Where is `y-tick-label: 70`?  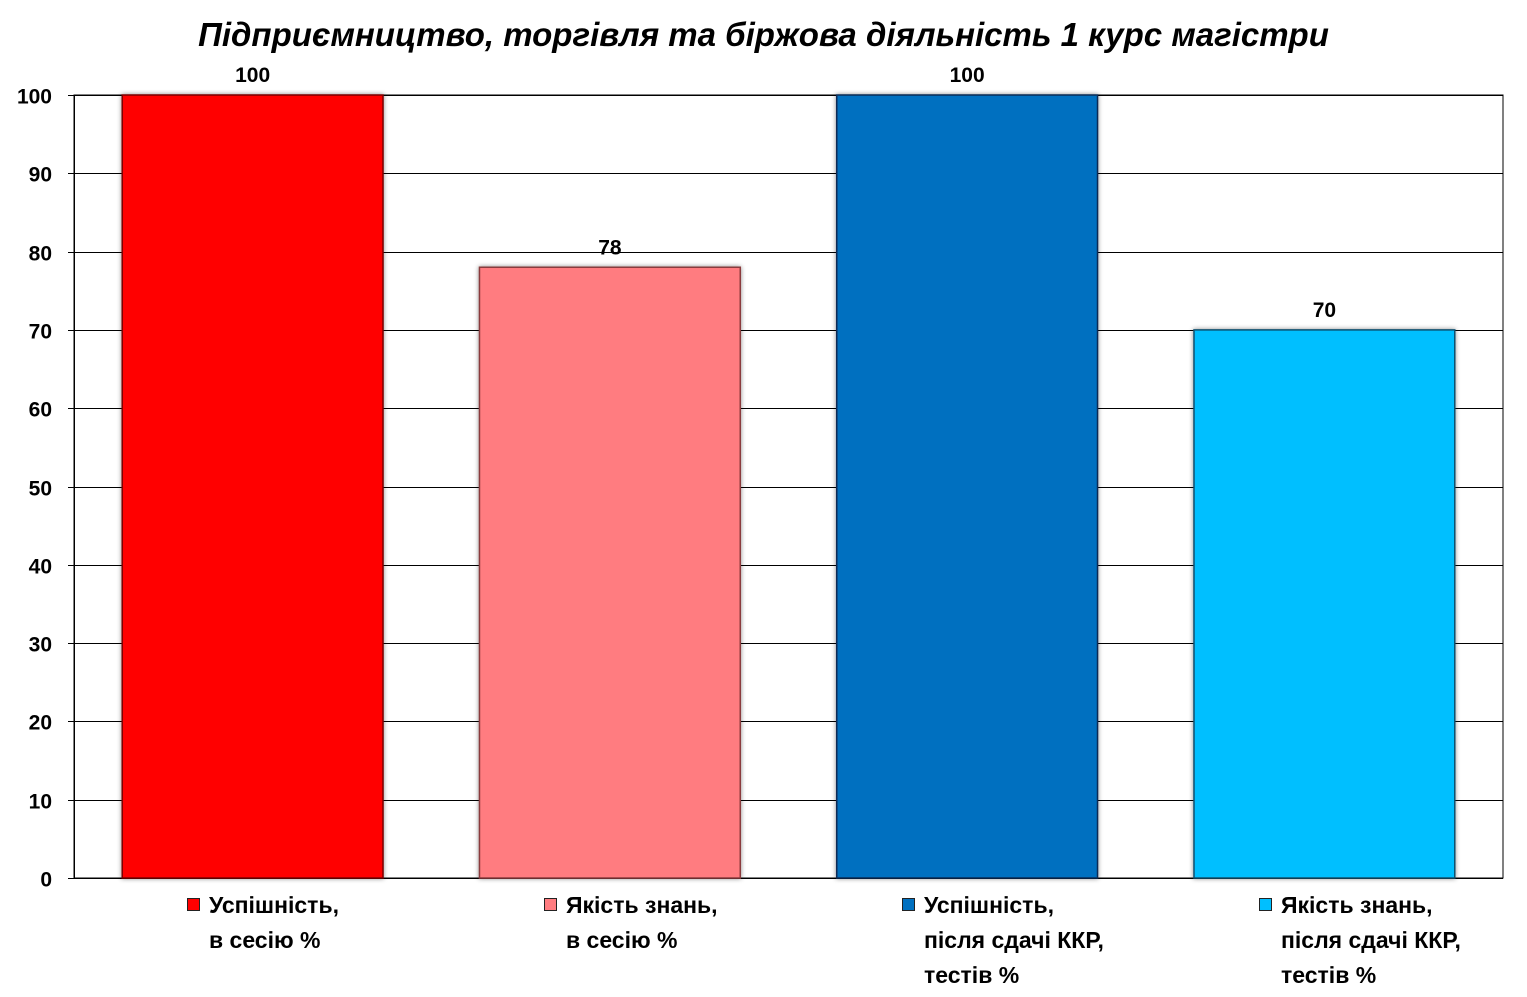 y-tick-label: 70 is located at coordinates (40, 332).